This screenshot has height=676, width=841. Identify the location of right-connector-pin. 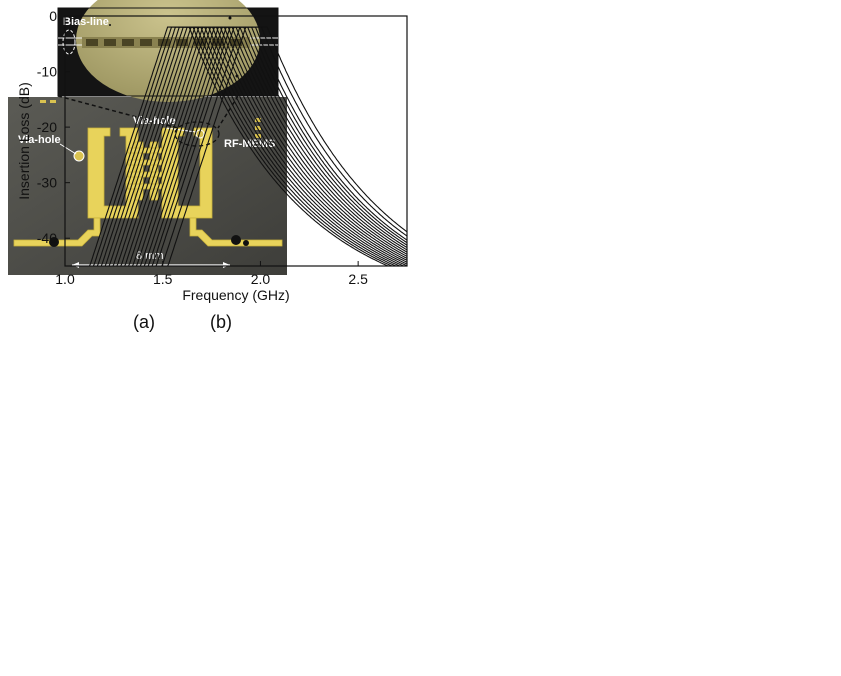
(236, 240).